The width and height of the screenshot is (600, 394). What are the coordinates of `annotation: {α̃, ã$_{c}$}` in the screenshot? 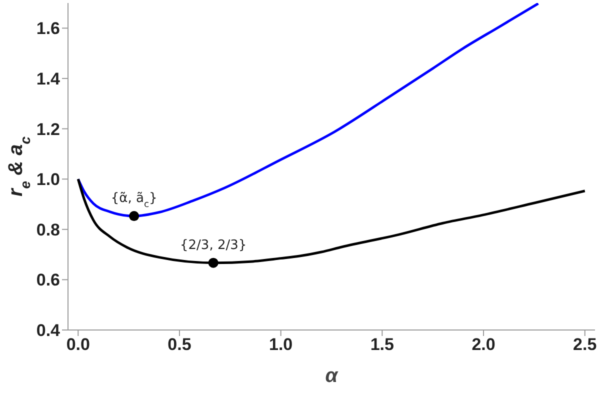 It's located at (134, 200).